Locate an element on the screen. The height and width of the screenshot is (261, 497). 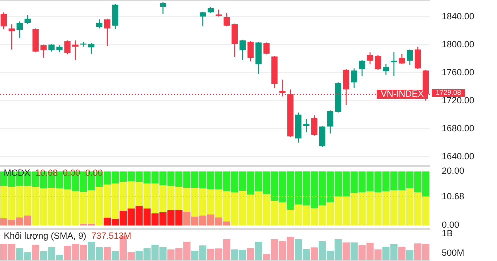
y-tick-label: 1800.00 is located at coordinates (458, 44).